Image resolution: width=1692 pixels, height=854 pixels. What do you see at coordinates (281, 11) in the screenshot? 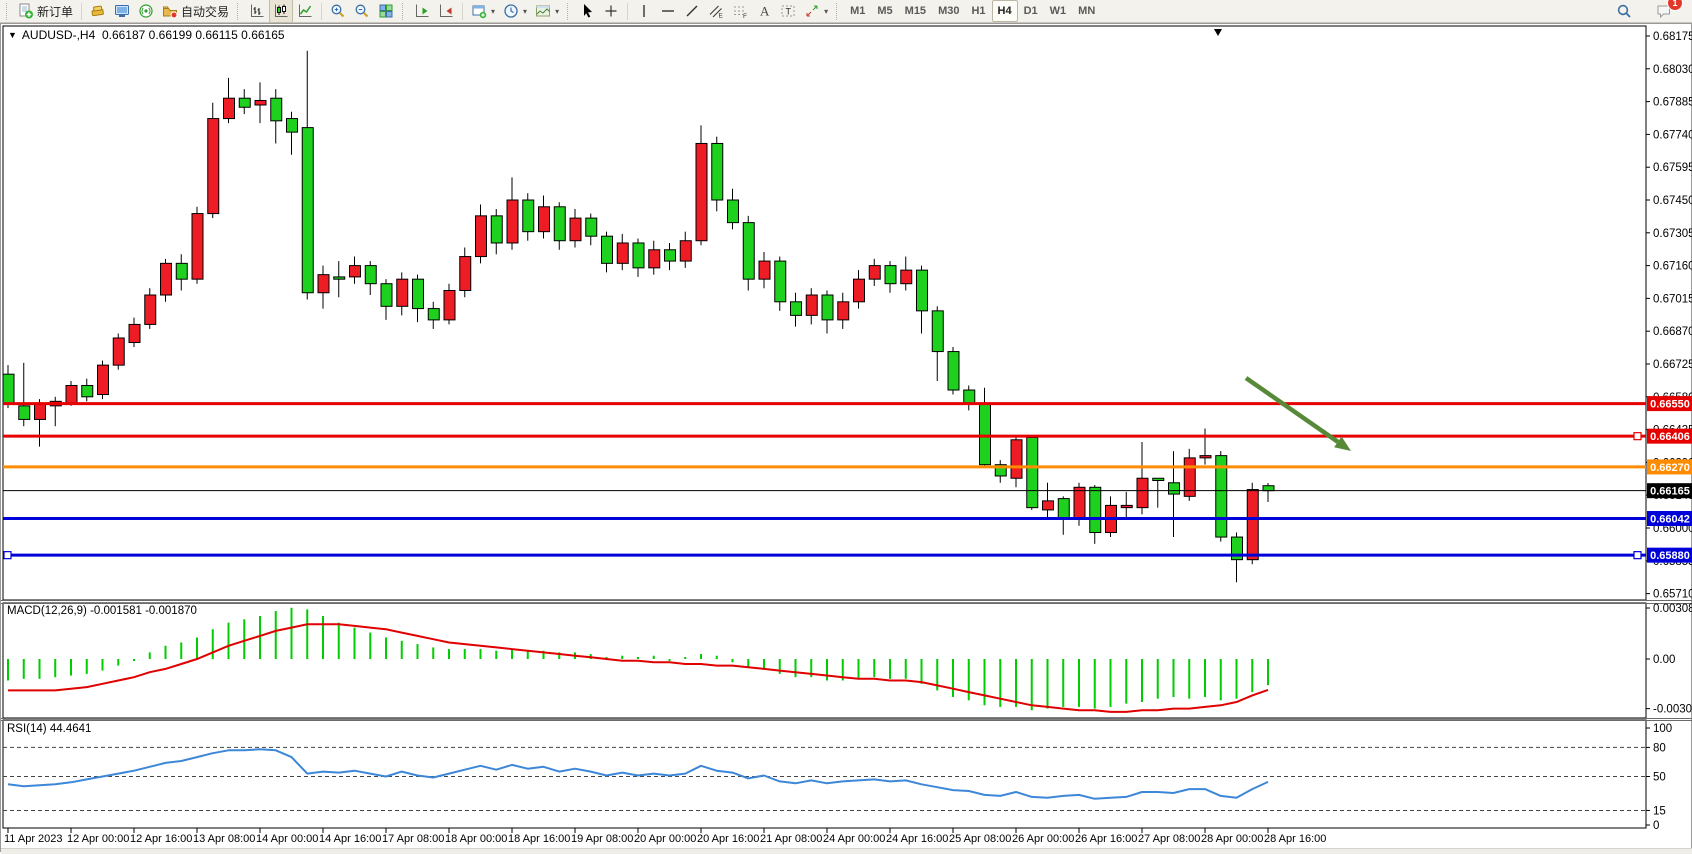
I see `candlestick-chart-button` at bounding box center [281, 11].